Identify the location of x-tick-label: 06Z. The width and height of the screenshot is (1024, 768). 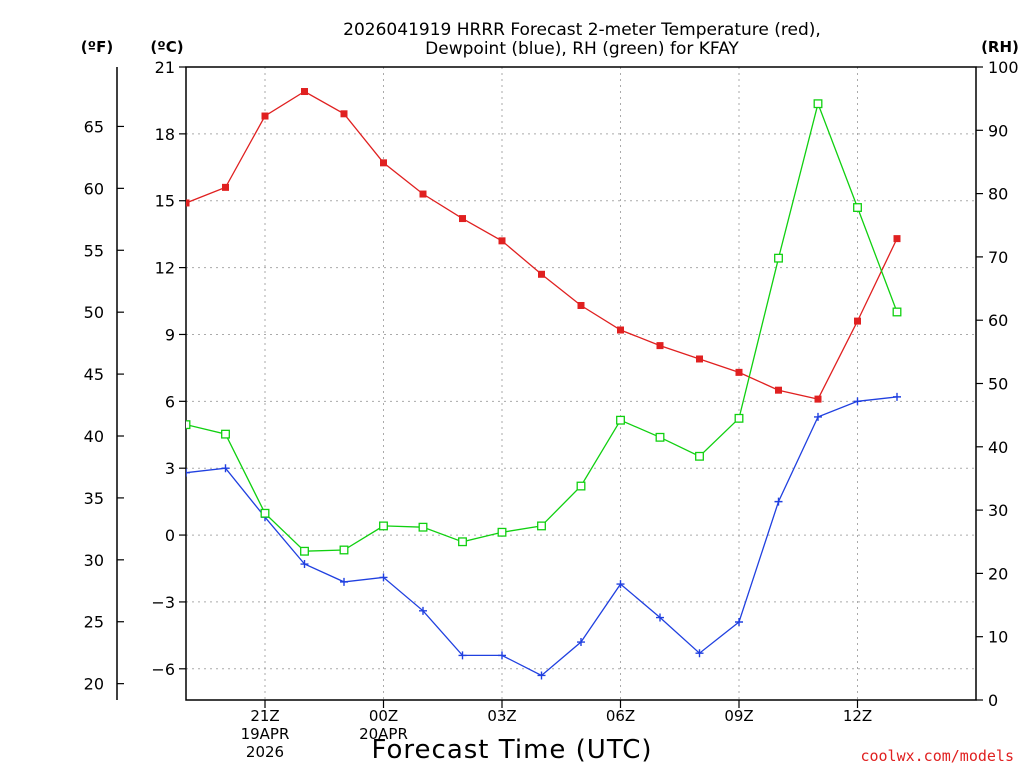
(620, 716).